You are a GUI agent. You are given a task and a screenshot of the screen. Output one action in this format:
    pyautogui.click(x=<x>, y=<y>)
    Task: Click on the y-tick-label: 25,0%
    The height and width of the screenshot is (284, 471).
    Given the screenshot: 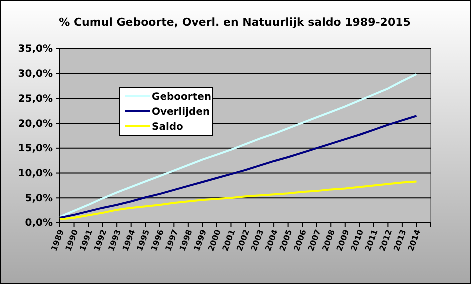 What is the action you would take?
    pyautogui.click(x=35, y=99)
    